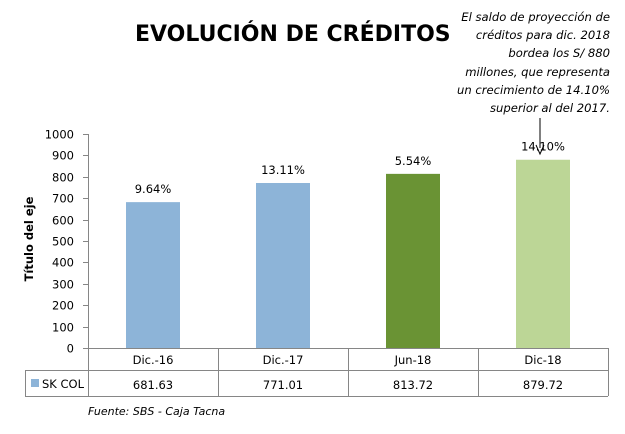 The image size is (625, 434). I want to click on legend-label: SK COL, so click(63, 384).